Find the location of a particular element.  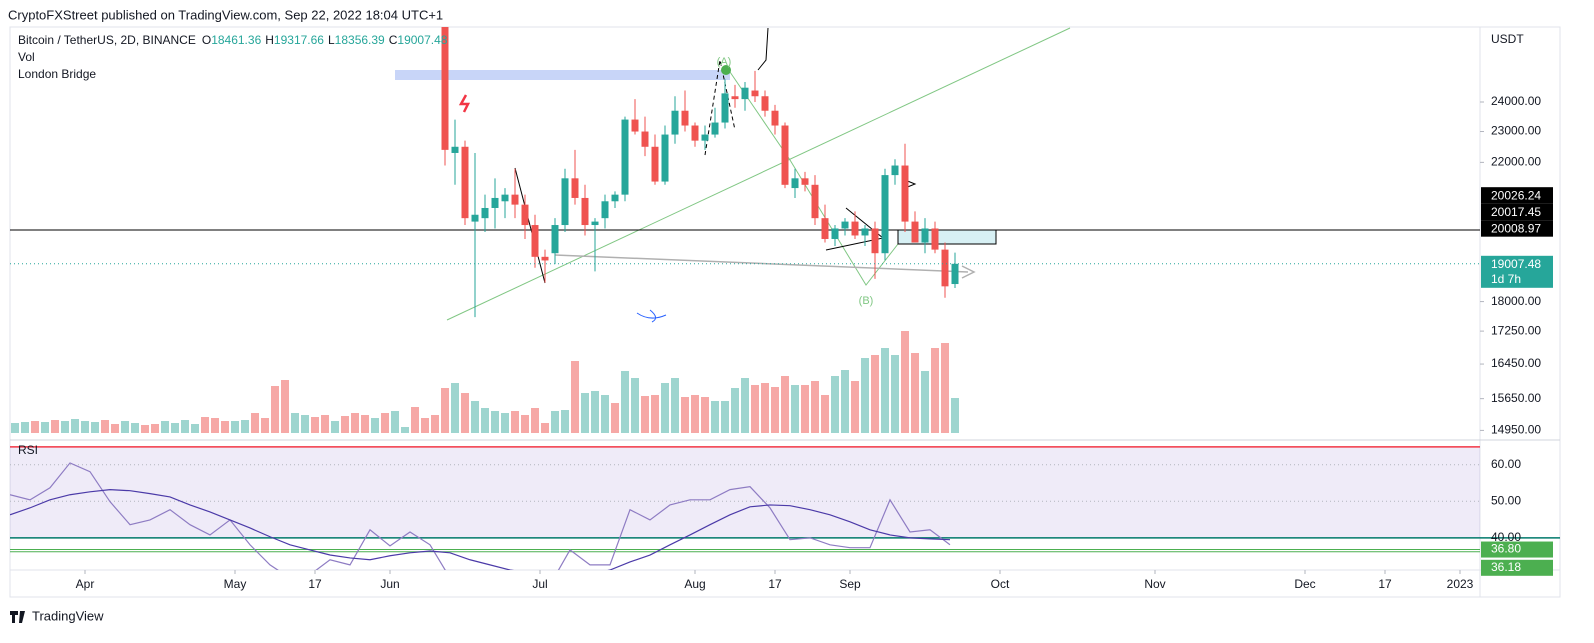

flash-icon is located at coordinates (464, 103).